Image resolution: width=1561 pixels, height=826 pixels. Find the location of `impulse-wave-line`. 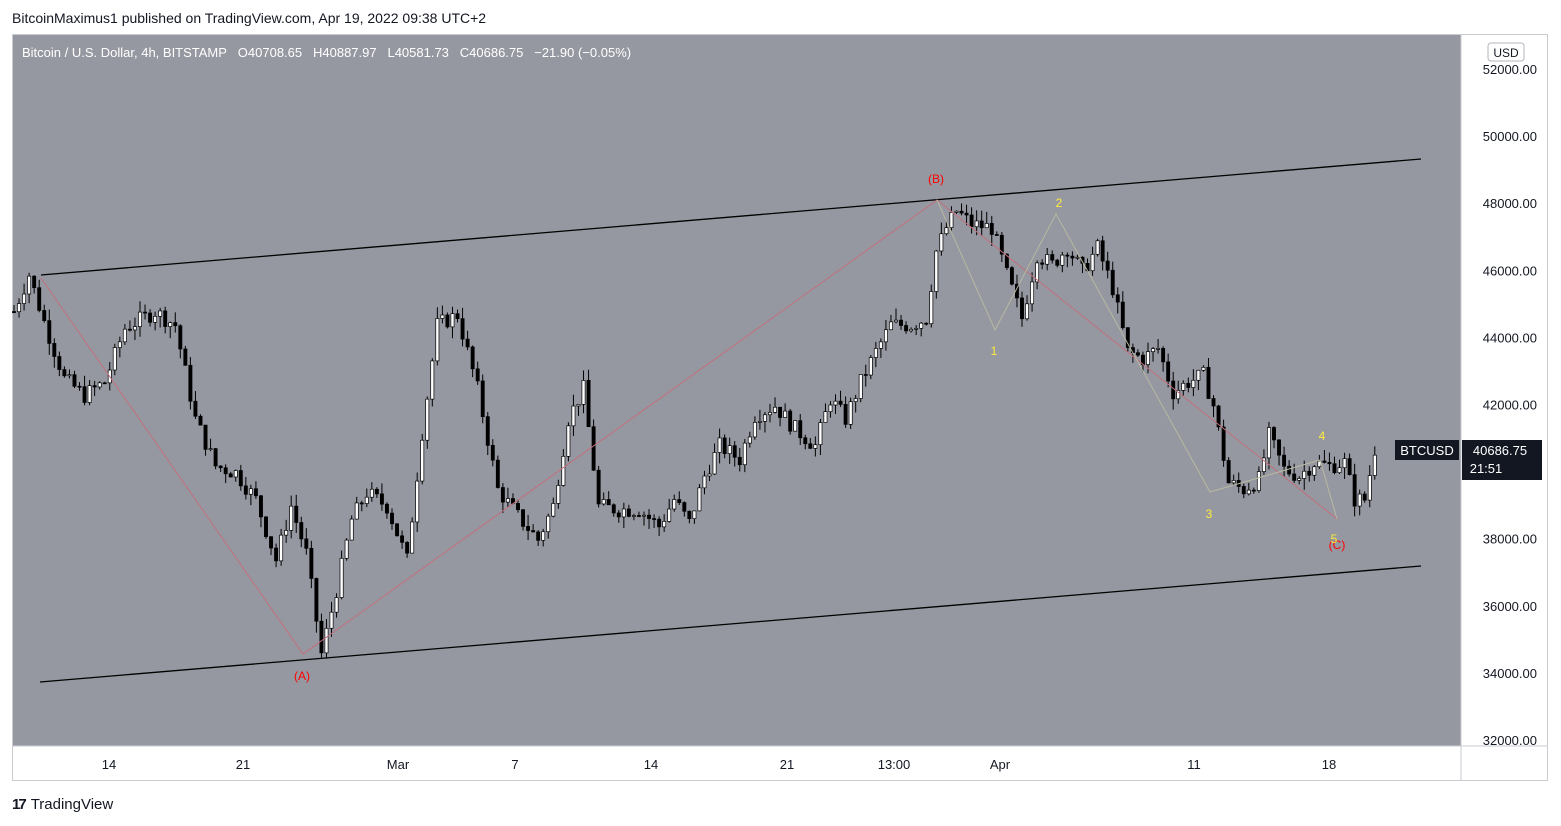

impulse-wave-line is located at coordinates (1137, 359).